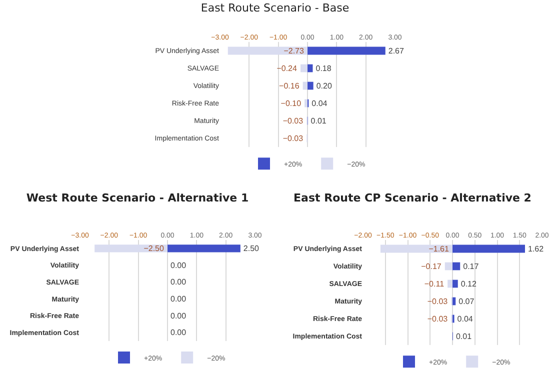 The image size is (550, 384). Describe the element at coordinates (413, 198) in the screenshot. I see `chart-title: East Route CP Scenario - Alternative 2` at that location.